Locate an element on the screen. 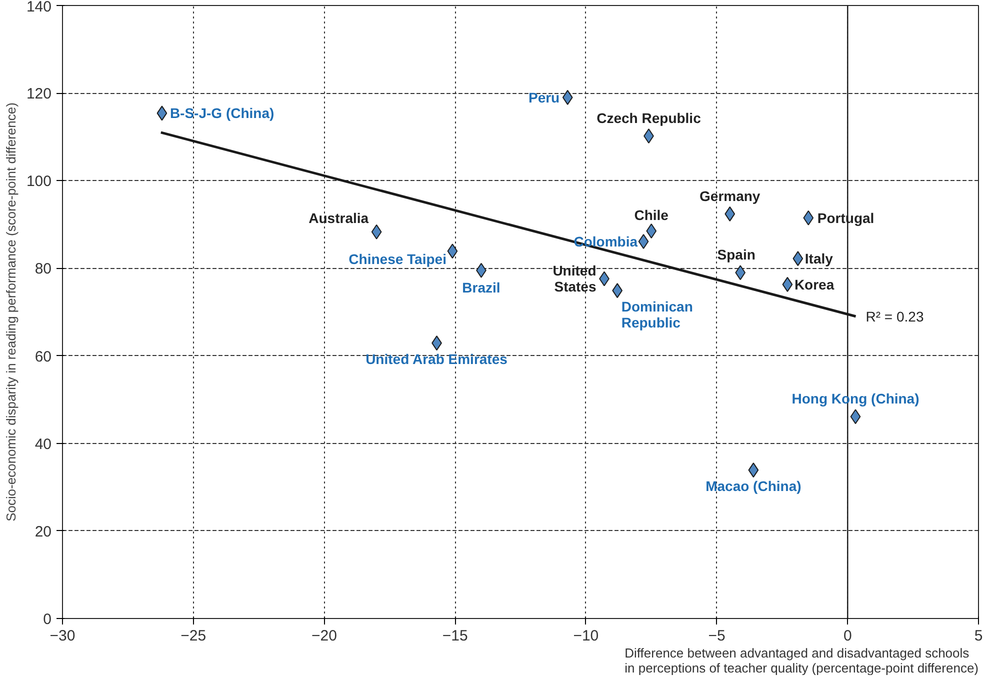 The width and height of the screenshot is (995, 678). data-label: Peru is located at coordinates (544, 97).